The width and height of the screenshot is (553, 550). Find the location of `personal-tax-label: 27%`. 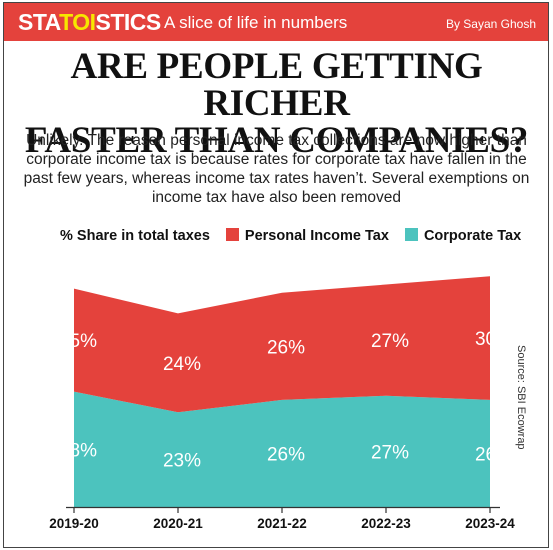

personal-tax-label: 27% is located at coordinates (390, 341).